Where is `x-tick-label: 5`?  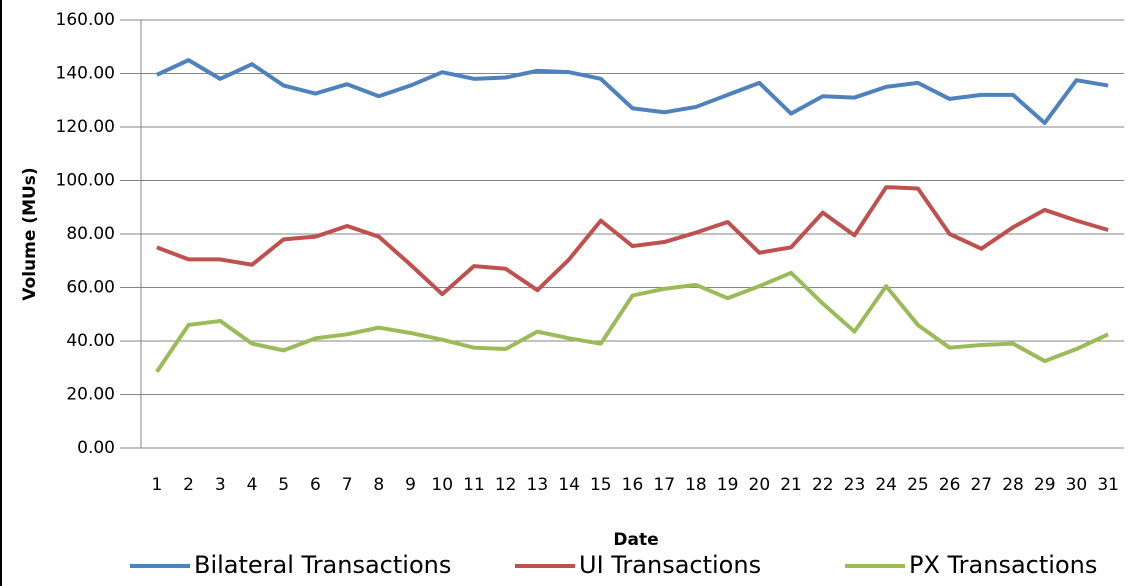
x-tick-label: 5 is located at coordinates (283, 485).